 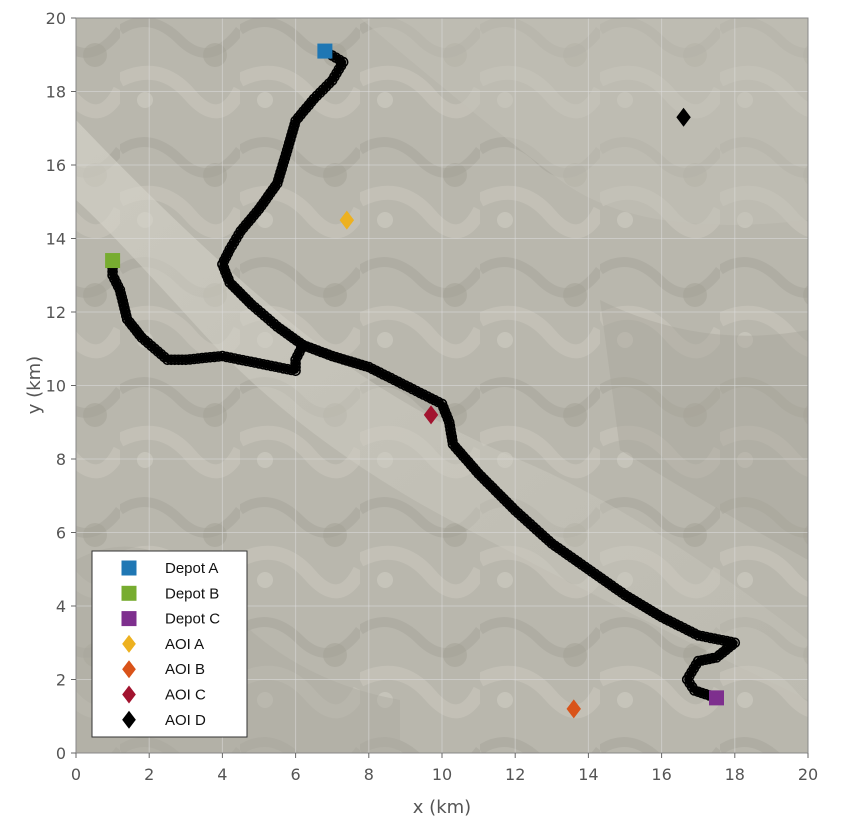 What do you see at coordinates (61, 533) in the screenshot?
I see `y-tick-label-3: 6` at bounding box center [61, 533].